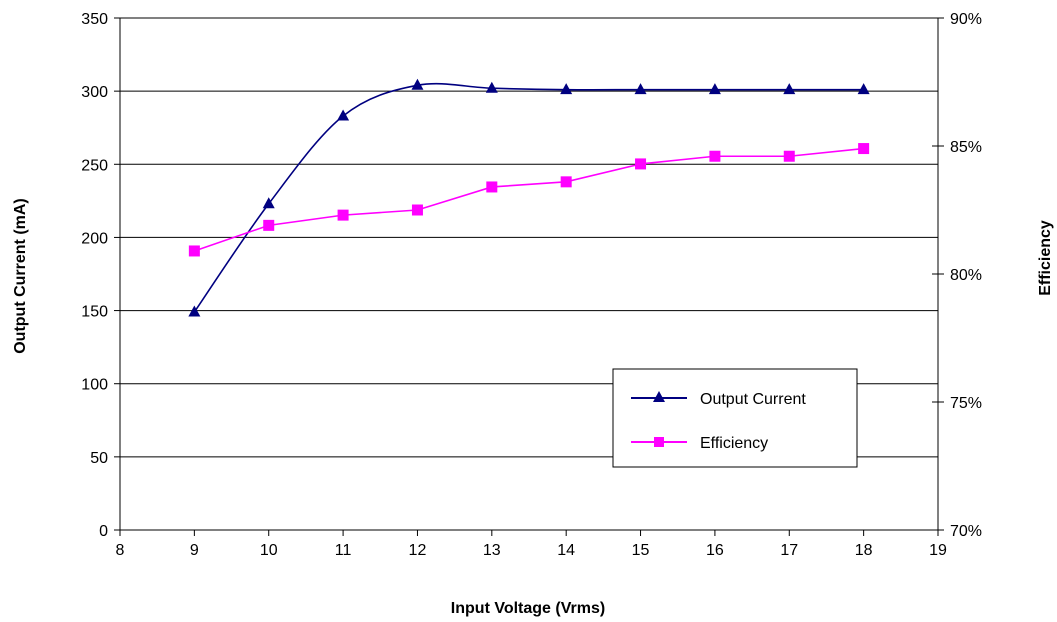  What do you see at coordinates (966, 531) in the screenshot?
I see `y-right-tick-label: 70%` at bounding box center [966, 531].